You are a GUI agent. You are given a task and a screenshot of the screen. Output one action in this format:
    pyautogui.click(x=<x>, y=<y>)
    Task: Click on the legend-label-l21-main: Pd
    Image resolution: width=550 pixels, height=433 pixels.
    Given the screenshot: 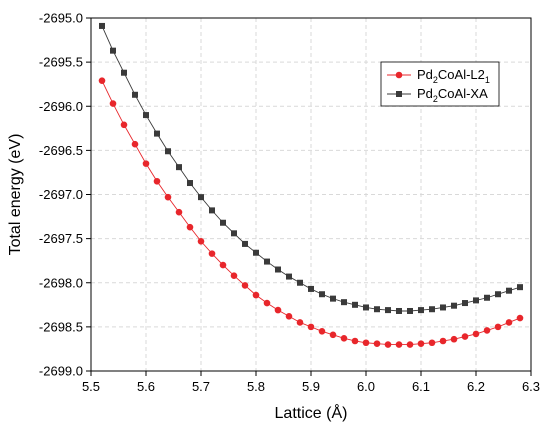 What is the action you would take?
    pyautogui.click(x=425, y=74)
    